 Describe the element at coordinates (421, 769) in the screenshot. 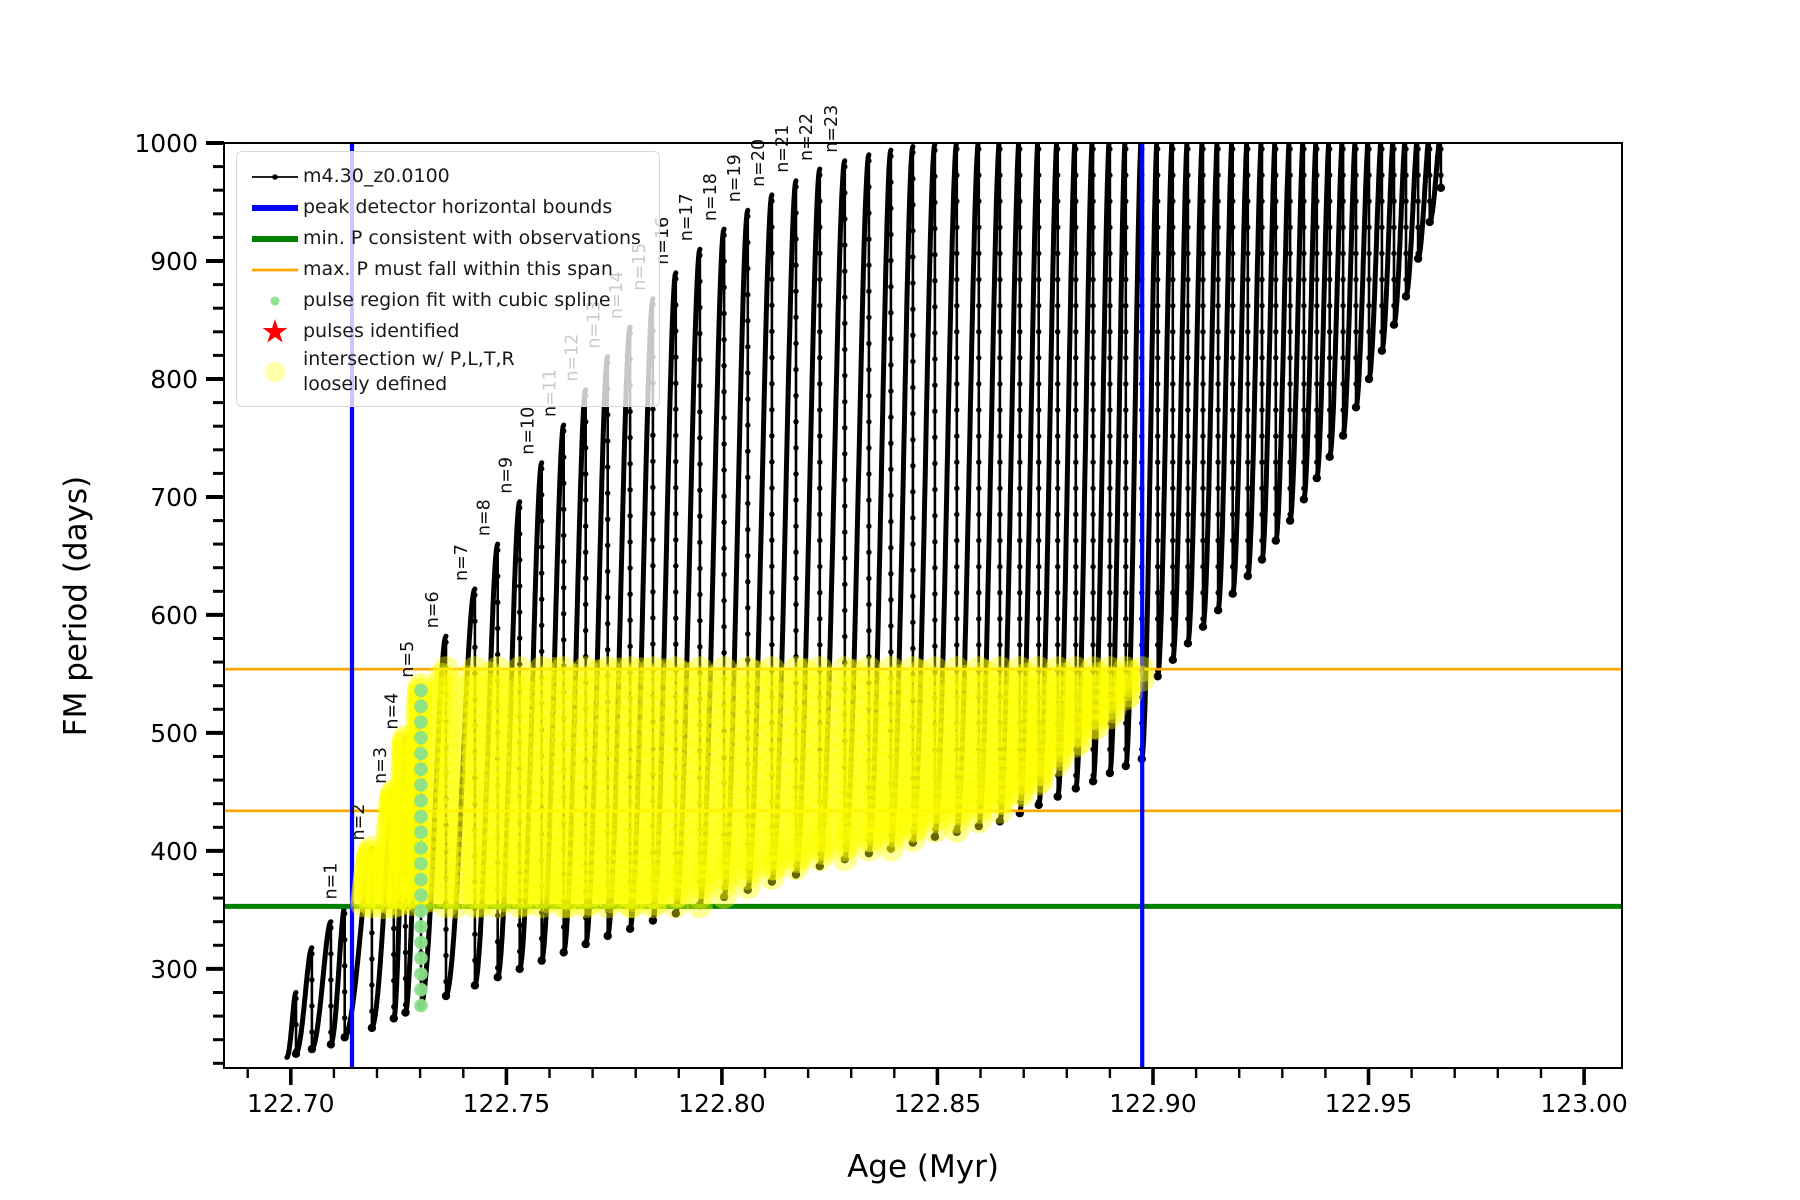

I see `pulse-region-dot` at that location.